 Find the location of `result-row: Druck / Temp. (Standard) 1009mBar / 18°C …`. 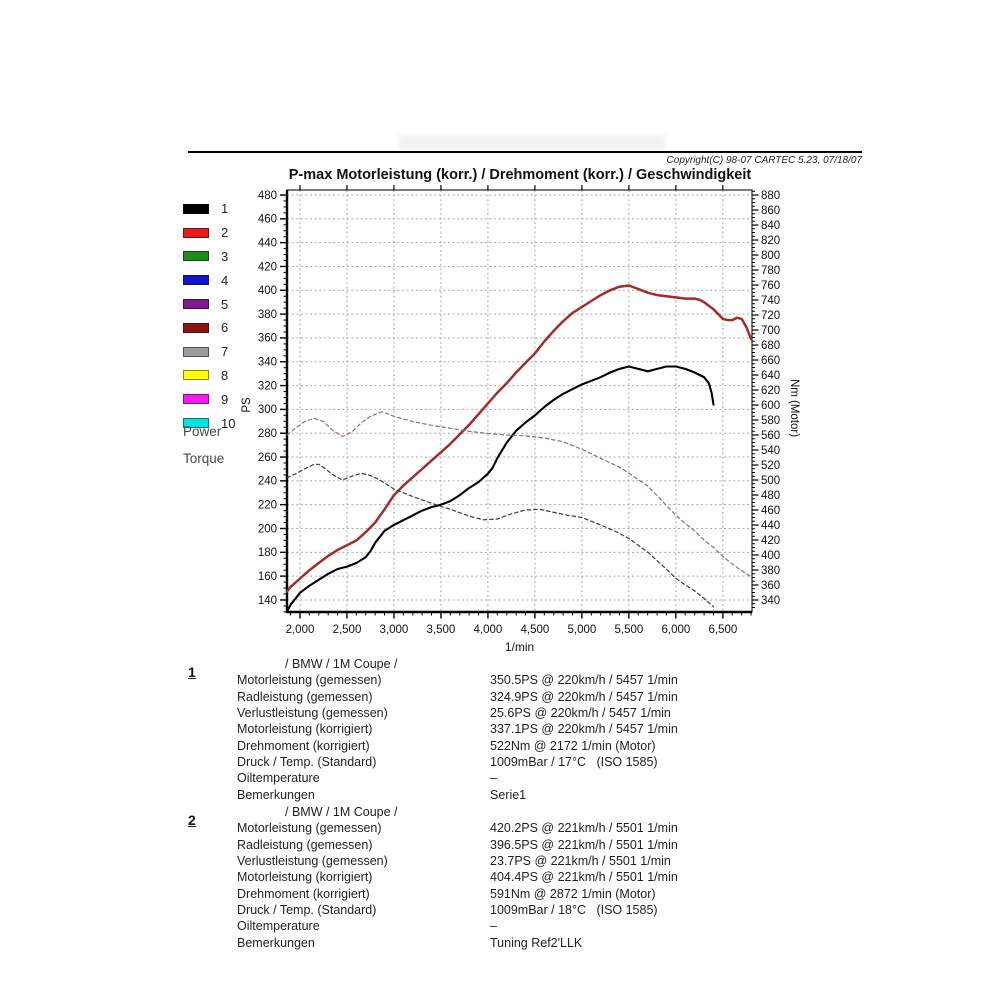

result-row: Druck / Temp. (Standard) 1009mBar / 18°C … is located at coordinates (577, 910).